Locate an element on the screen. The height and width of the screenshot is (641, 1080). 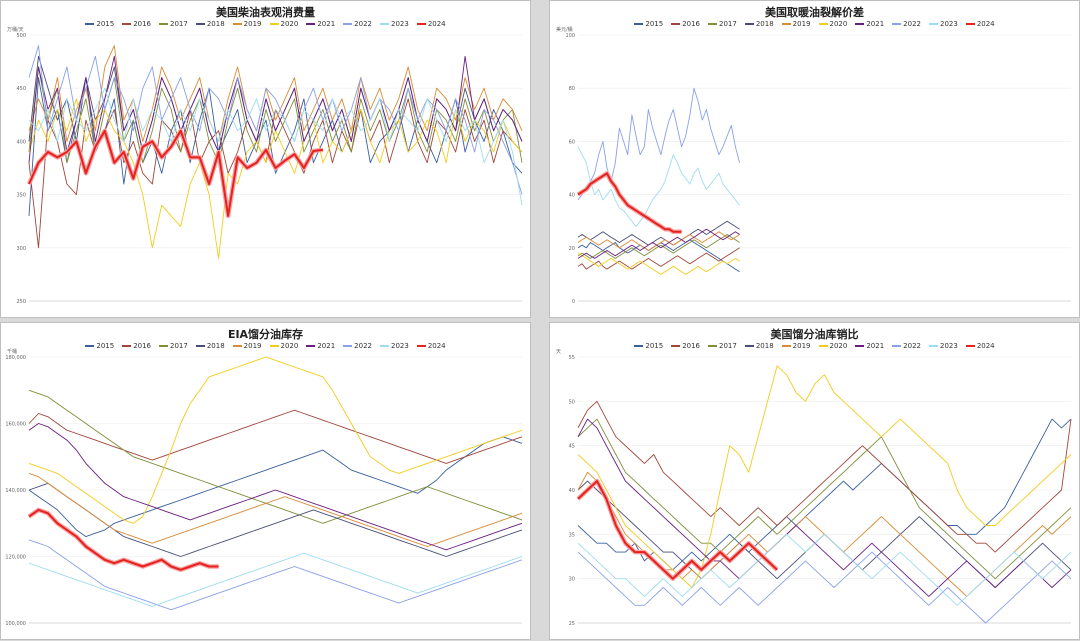
legend-label: 2017 is located at coordinates (728, 346).